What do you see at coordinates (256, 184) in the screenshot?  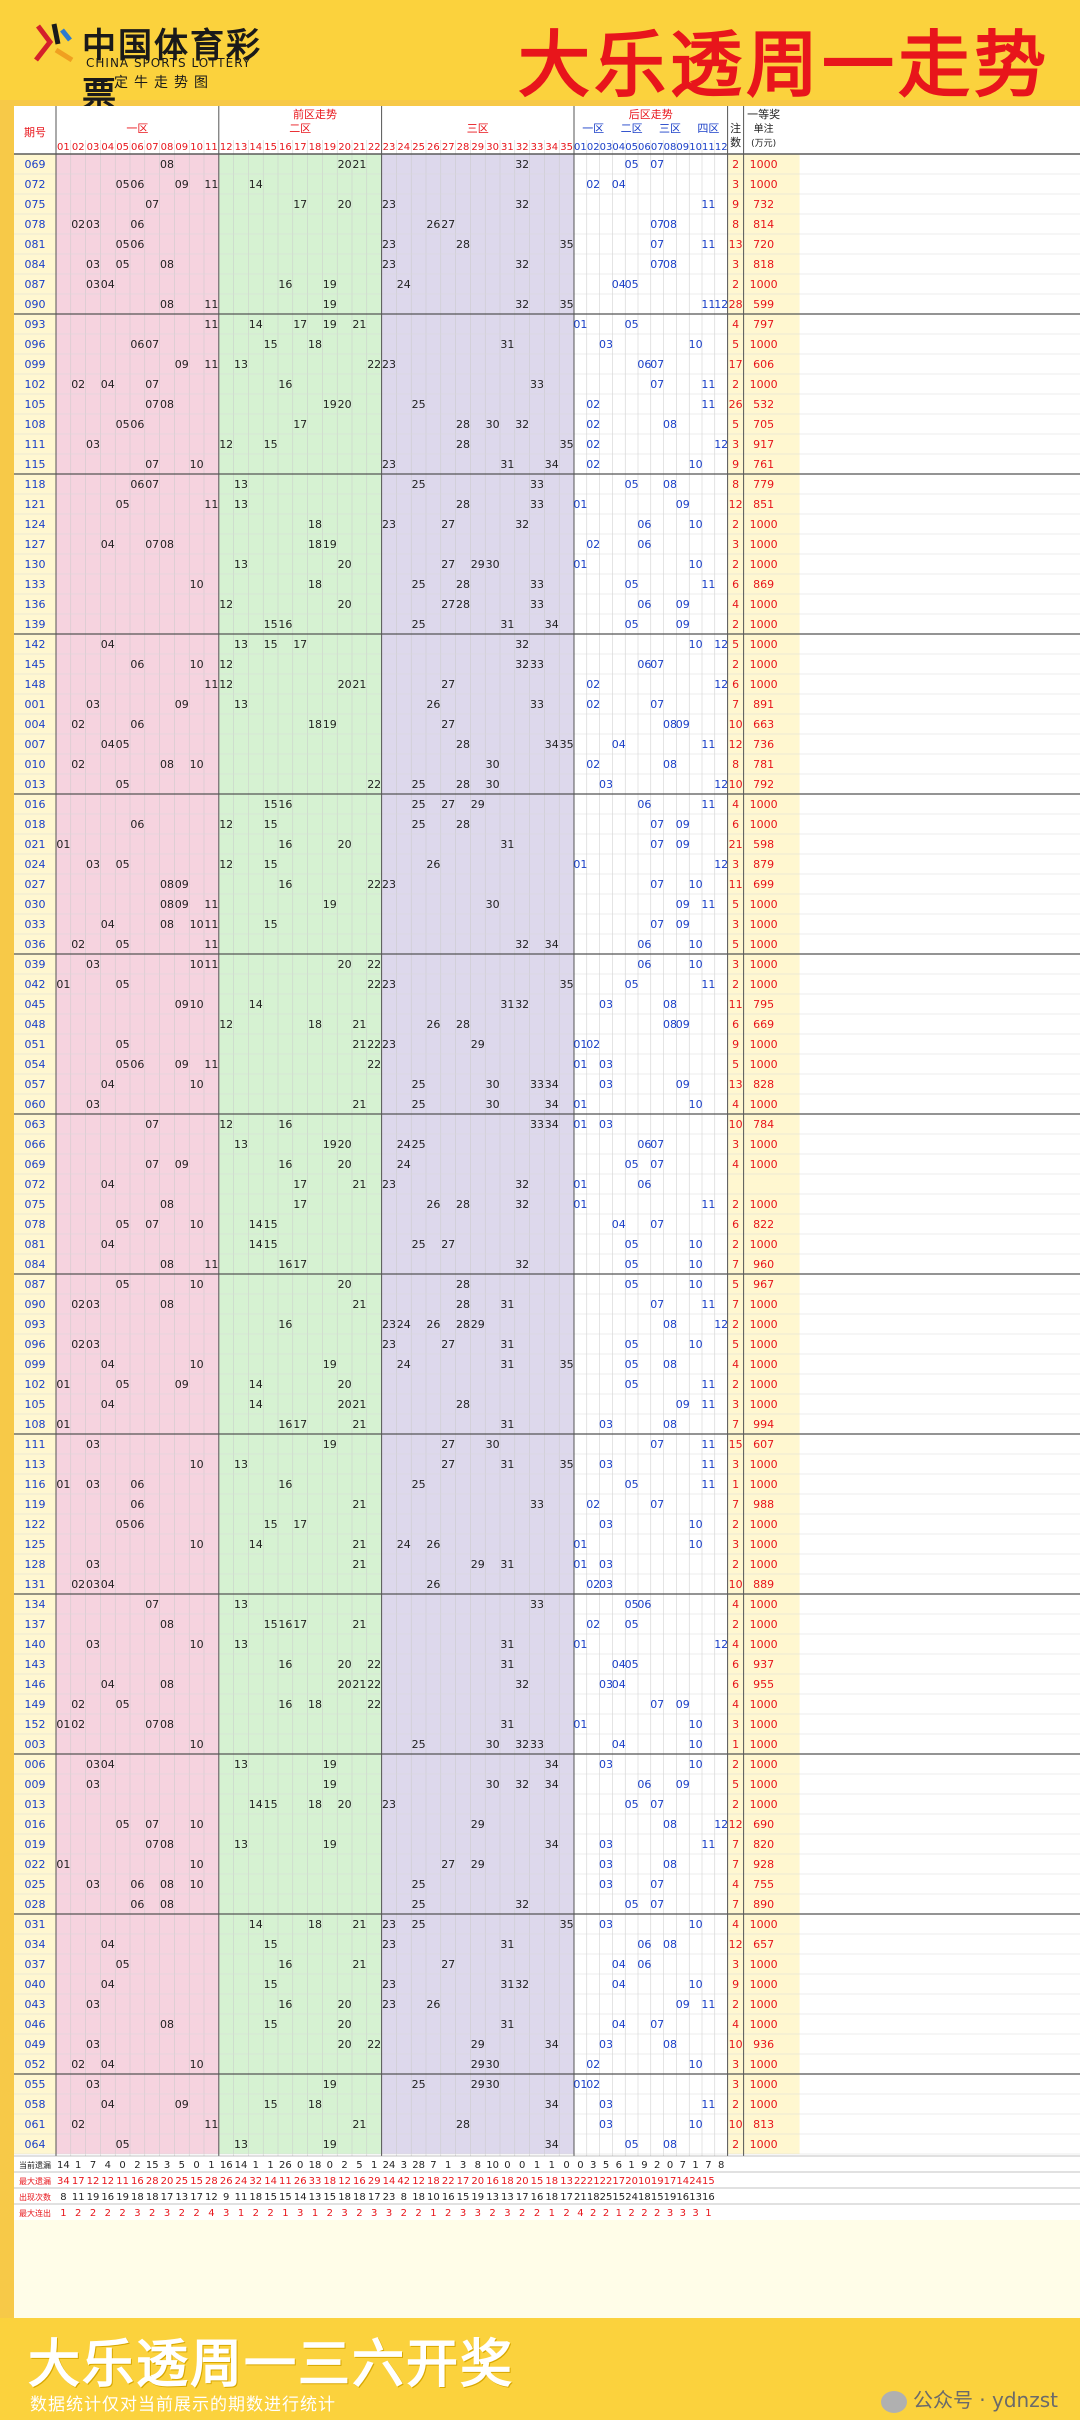 I see `front-ball: 14` at bounding box center [256, 184].